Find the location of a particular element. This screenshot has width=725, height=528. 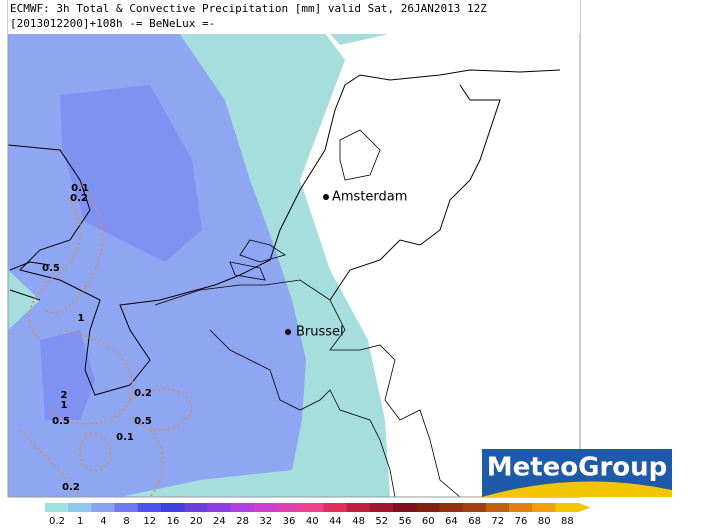

colorbar-label: 20 is located at coordinates (196, 521).